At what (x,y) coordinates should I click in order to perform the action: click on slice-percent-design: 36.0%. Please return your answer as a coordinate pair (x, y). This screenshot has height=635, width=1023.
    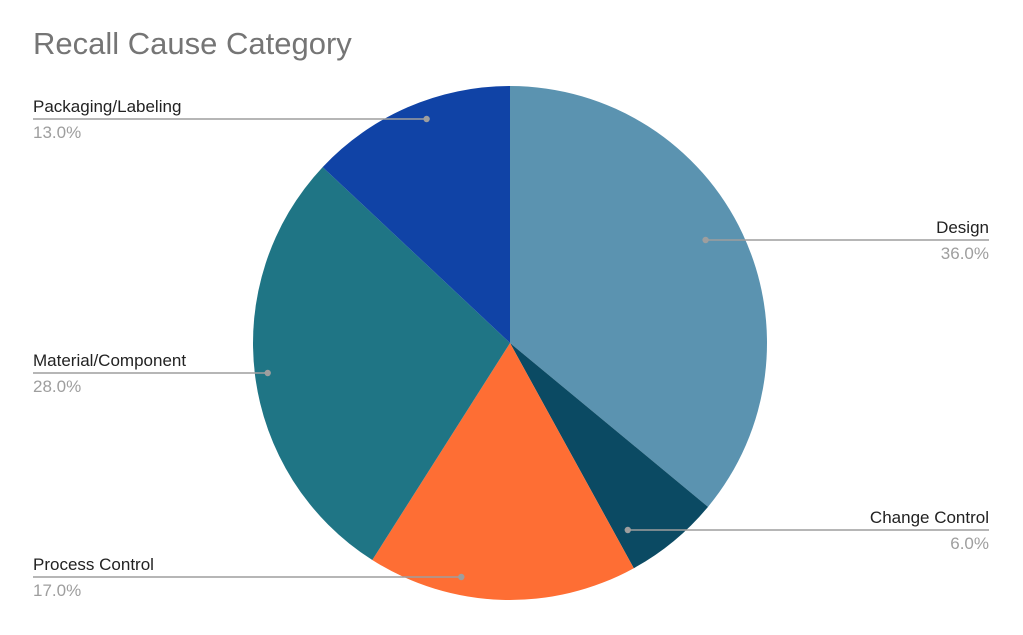
    Looking at the image, I should click on (965, 253).